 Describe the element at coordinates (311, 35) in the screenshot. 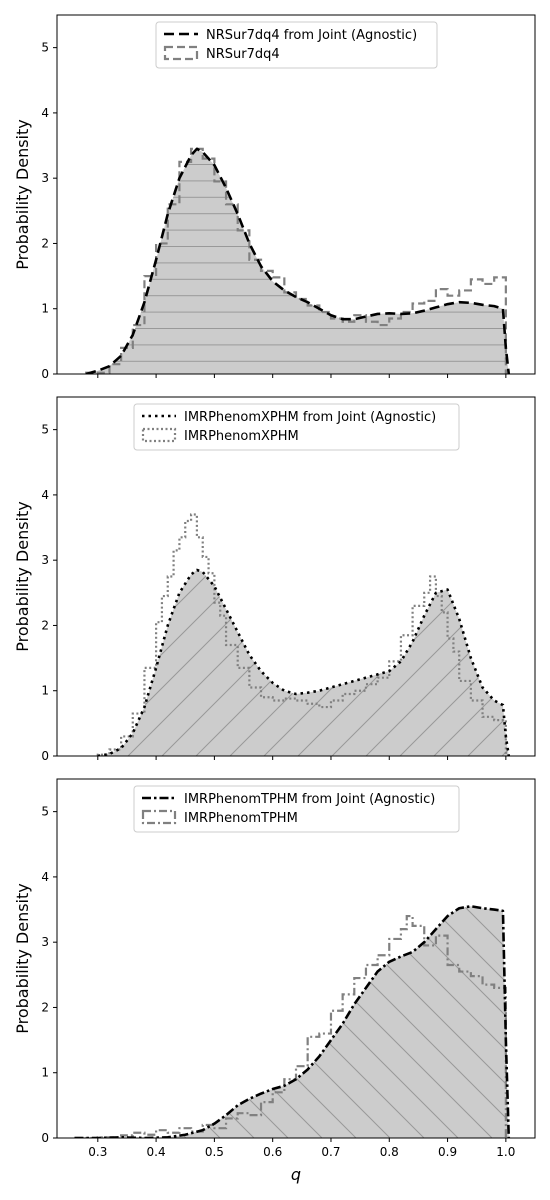

I see `legend-label: NRSur7dq4 from Joint (Agnostic)` at that location.